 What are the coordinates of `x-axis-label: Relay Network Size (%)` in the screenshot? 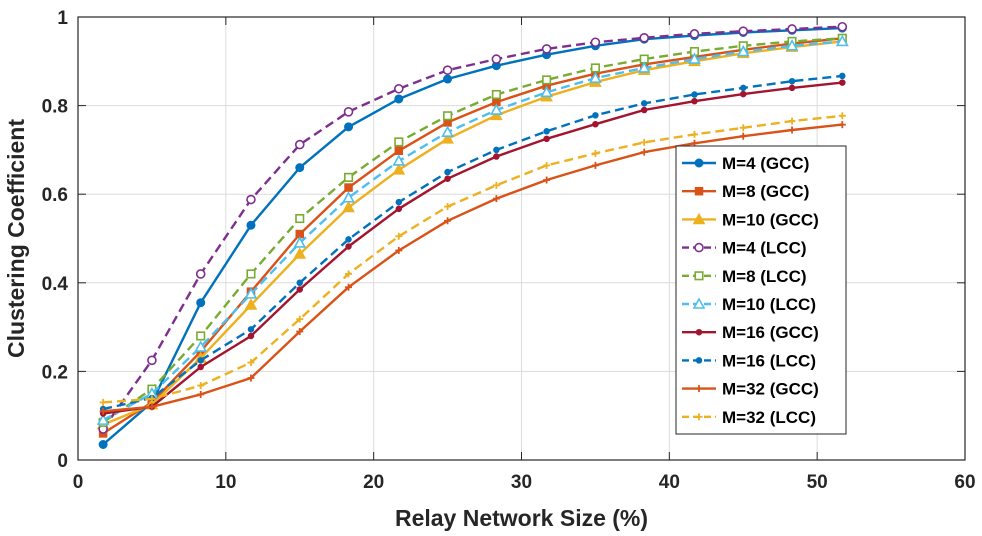 It's located at (521, 518).